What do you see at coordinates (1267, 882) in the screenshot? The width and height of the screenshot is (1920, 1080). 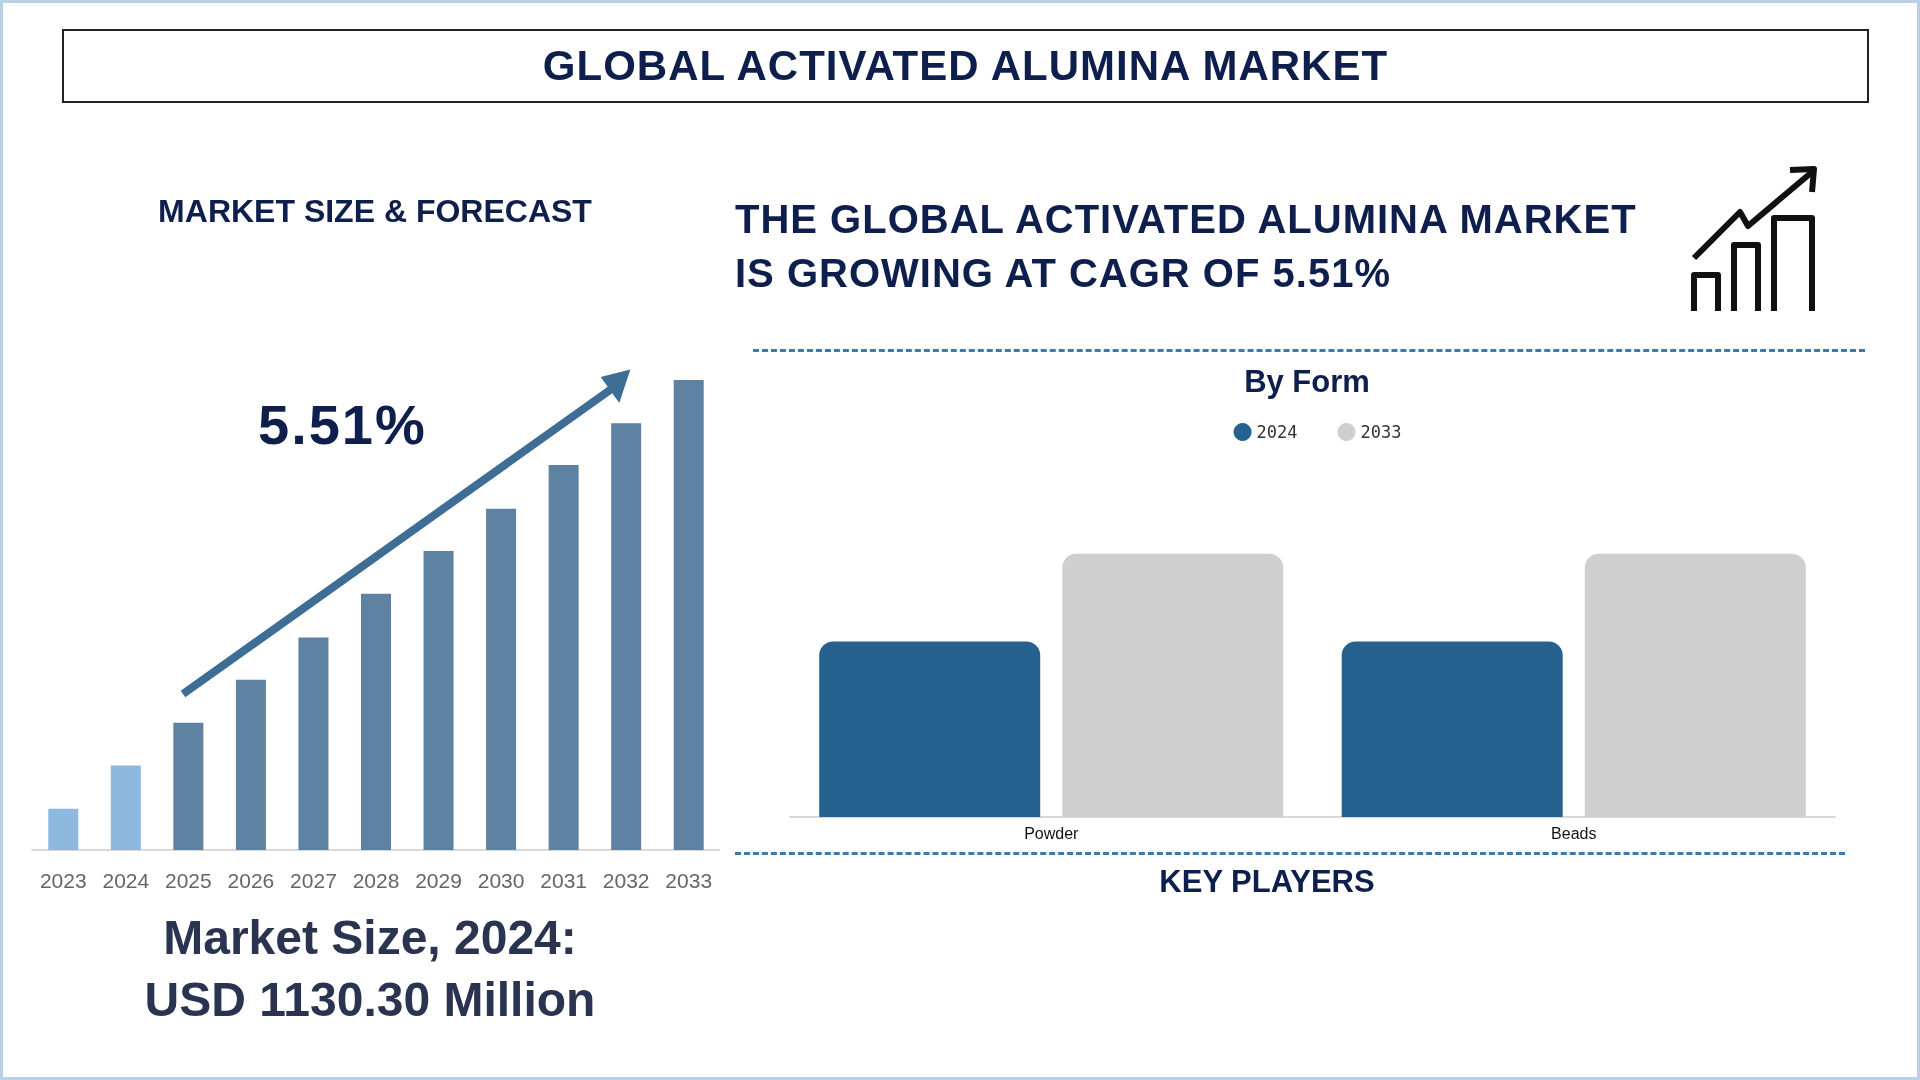 I see `text: KEY PLAYERS` at bounding box center [1267, 882].